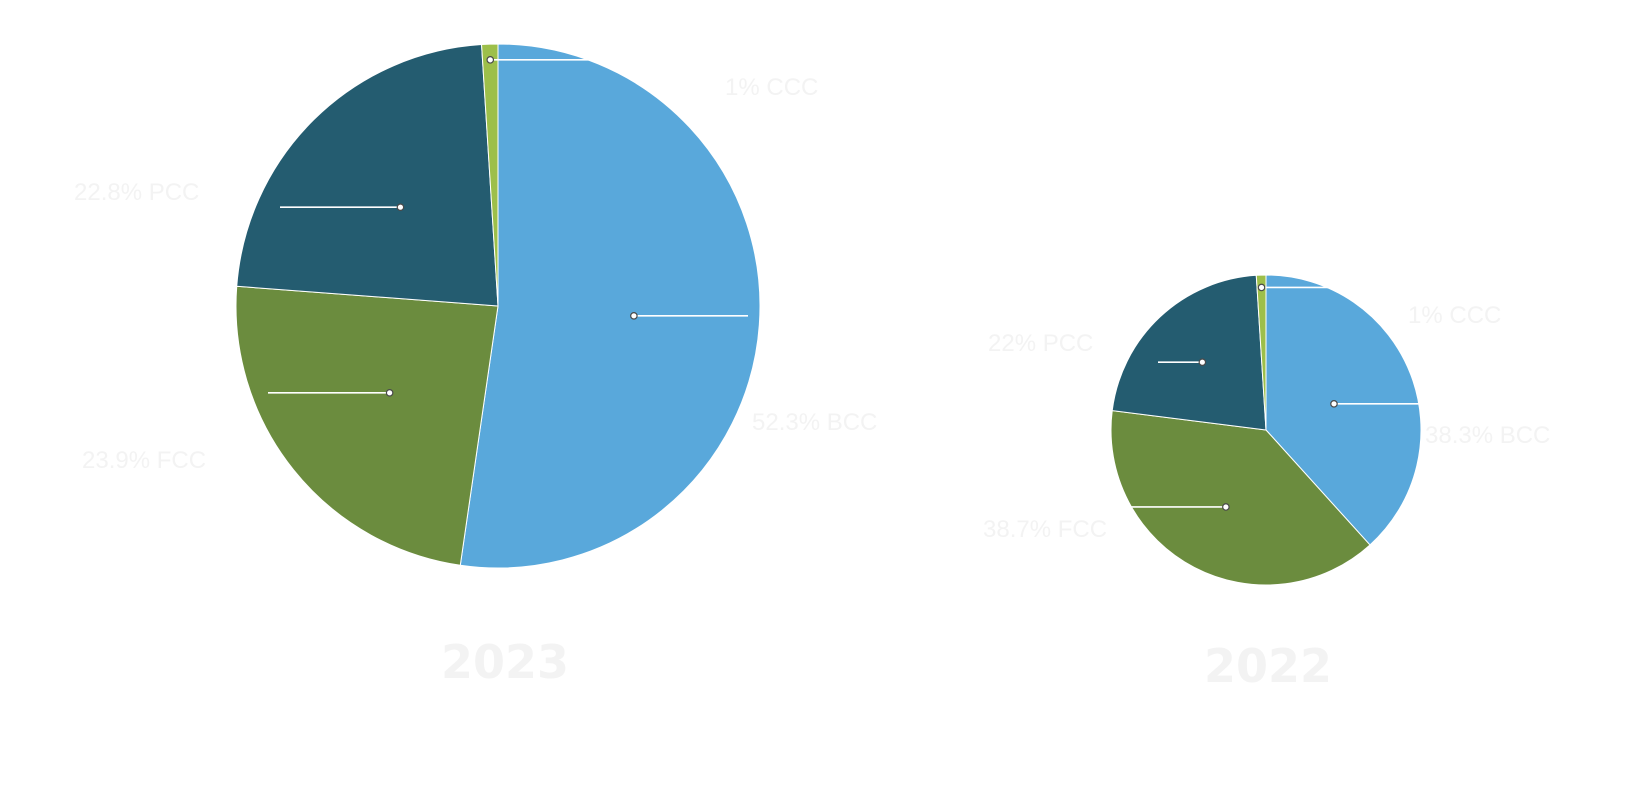 The height and width of the screenshot is (800, 1650). Describe the element at coordinates (1487, 435) in the screenshot. I see `slice-label: 38.3% BCC` at that location.